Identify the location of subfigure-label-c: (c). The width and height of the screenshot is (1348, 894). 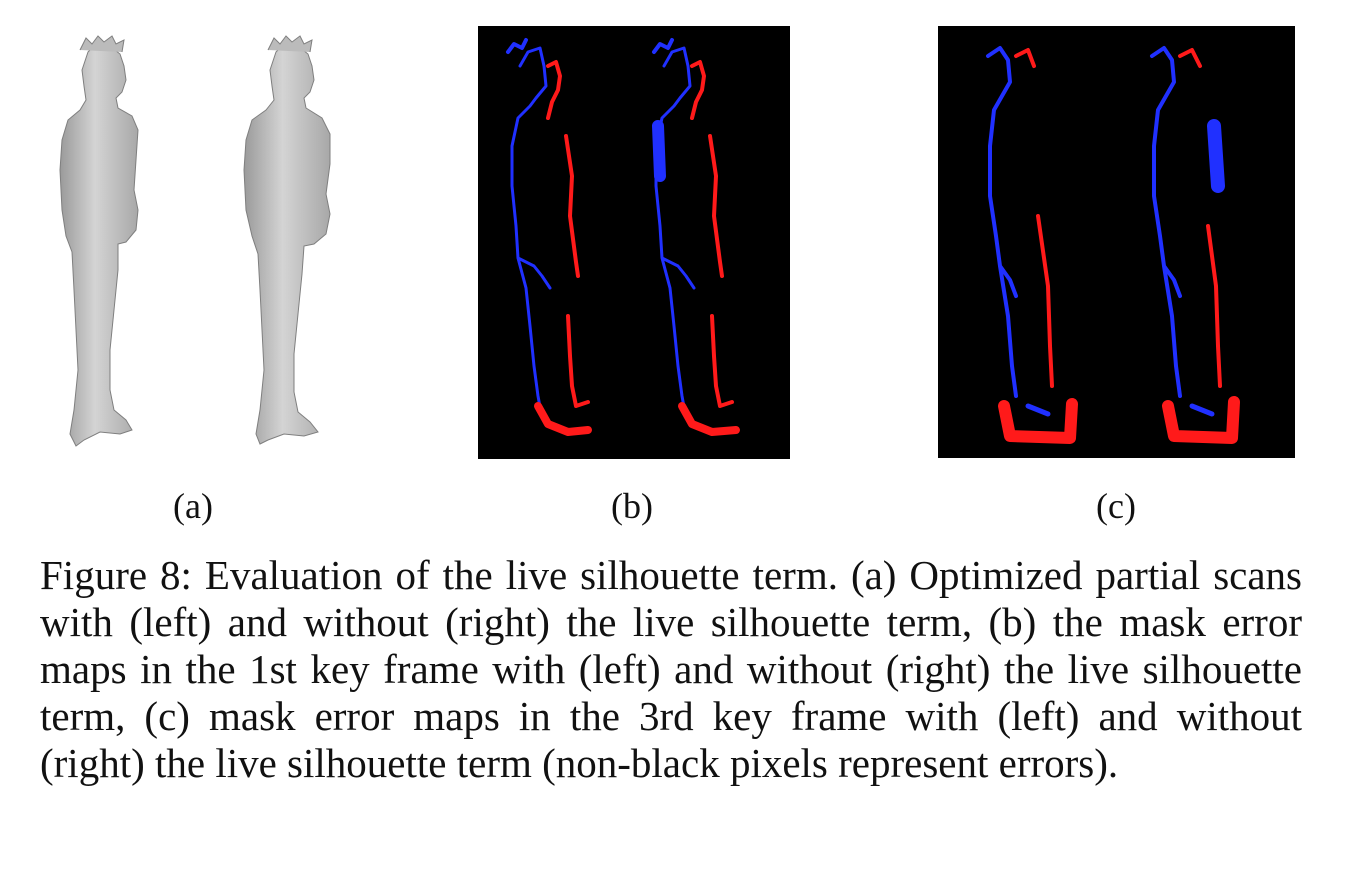
(1116, 506).